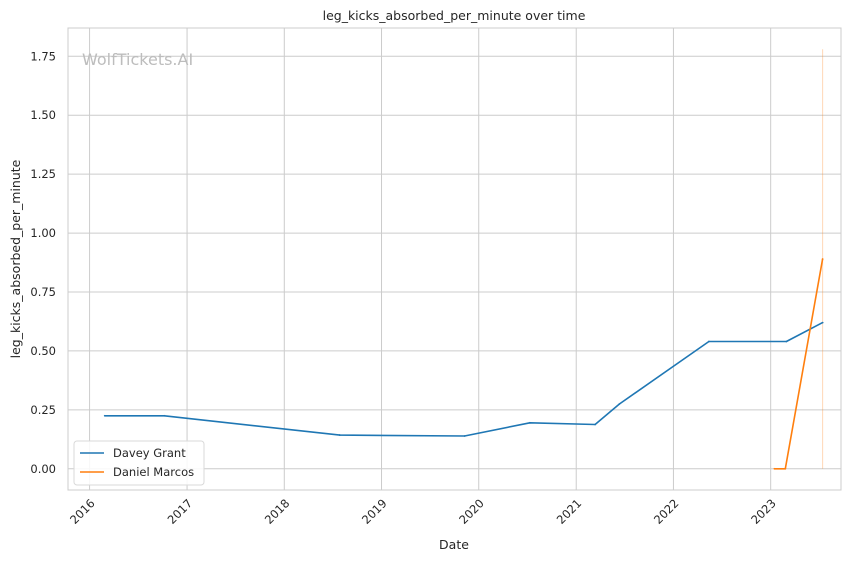 Image resolution: width=852 pixels, height=561 pixels. What do you see at coordinates (149, 453) in the screenshot?
I see `legend-label: Davey Grant` at bounding box center [149, 453].